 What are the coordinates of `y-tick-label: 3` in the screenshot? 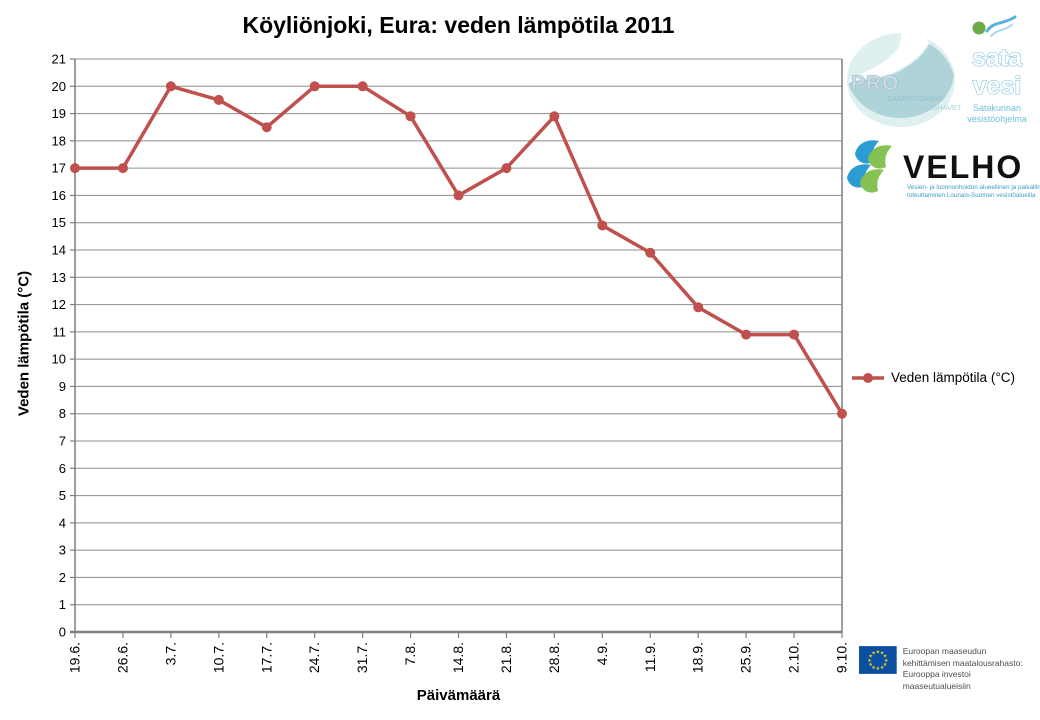 It's located at (62, 550).